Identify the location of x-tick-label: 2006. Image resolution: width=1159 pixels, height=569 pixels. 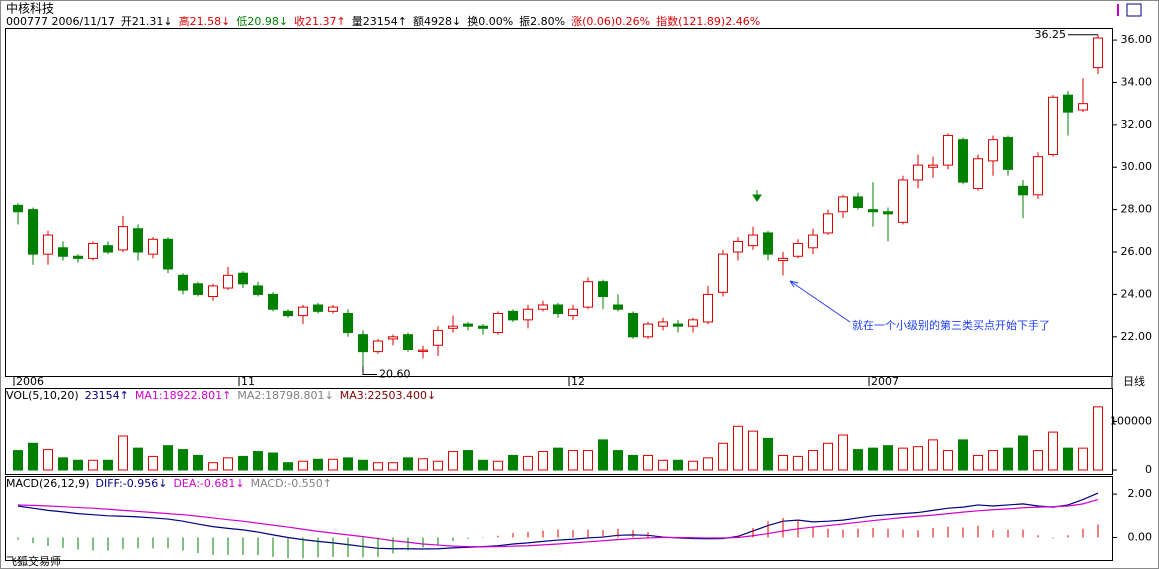
(30, 381).